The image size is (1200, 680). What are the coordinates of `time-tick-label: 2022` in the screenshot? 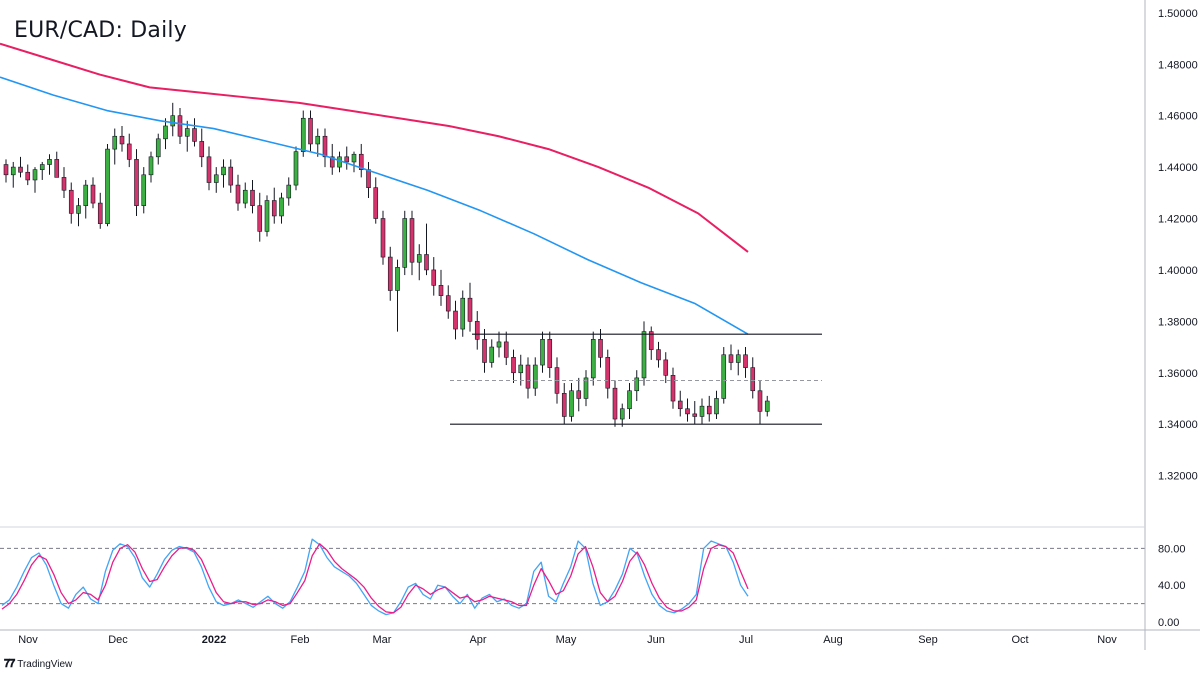 It's located at (214, 640).